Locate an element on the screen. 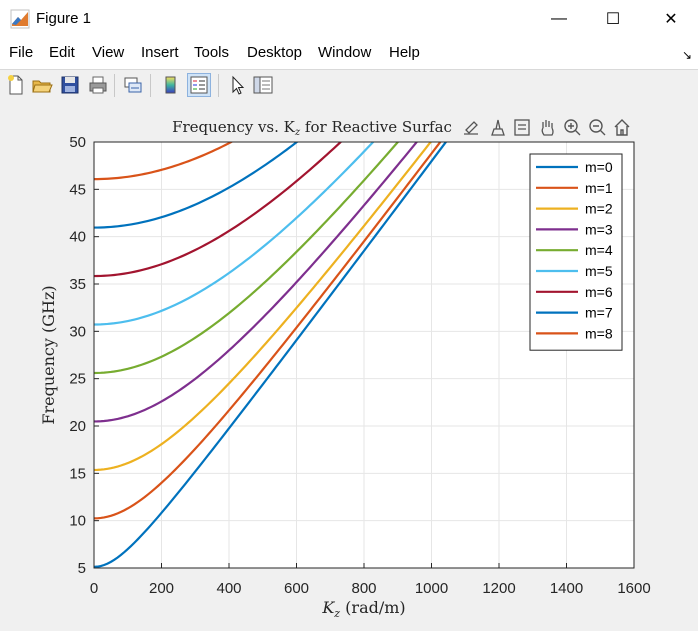 This screenshot has height=631, width=698. legend-label: m=4 is located at coordinates (599, 250).